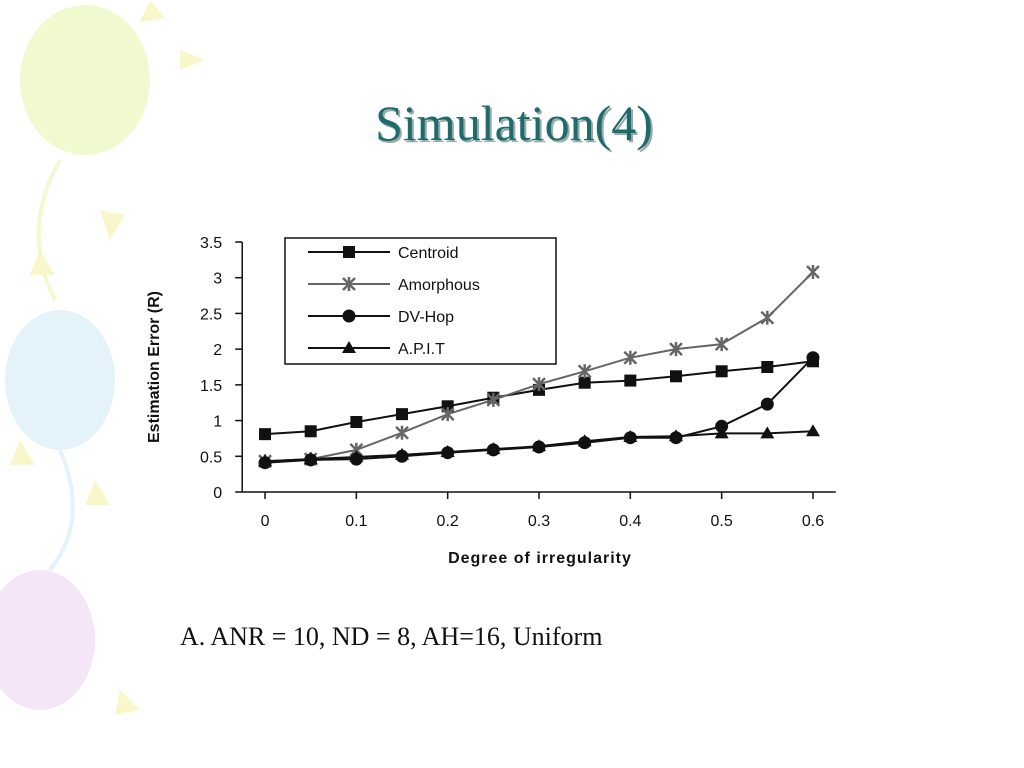  Describe the element at coordinates (356, 521) in the screenshot. I see `x-tick-label: 0.1` at that location.